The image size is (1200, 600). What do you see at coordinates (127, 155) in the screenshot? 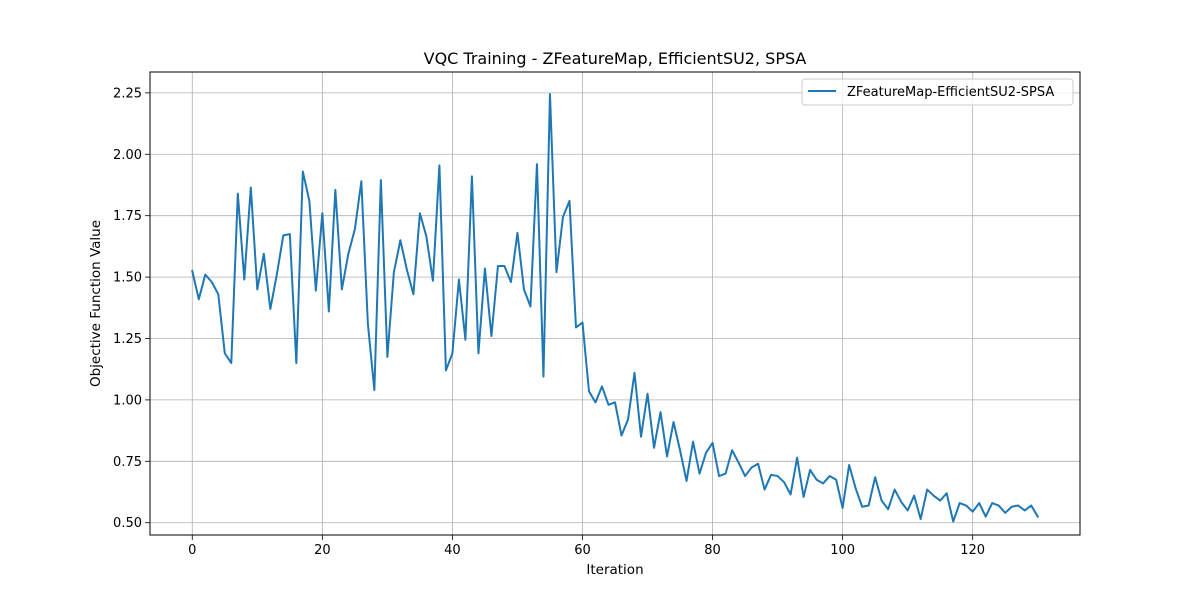
I see `y-tick-label: 2.00` at bounding box center [127, 155].